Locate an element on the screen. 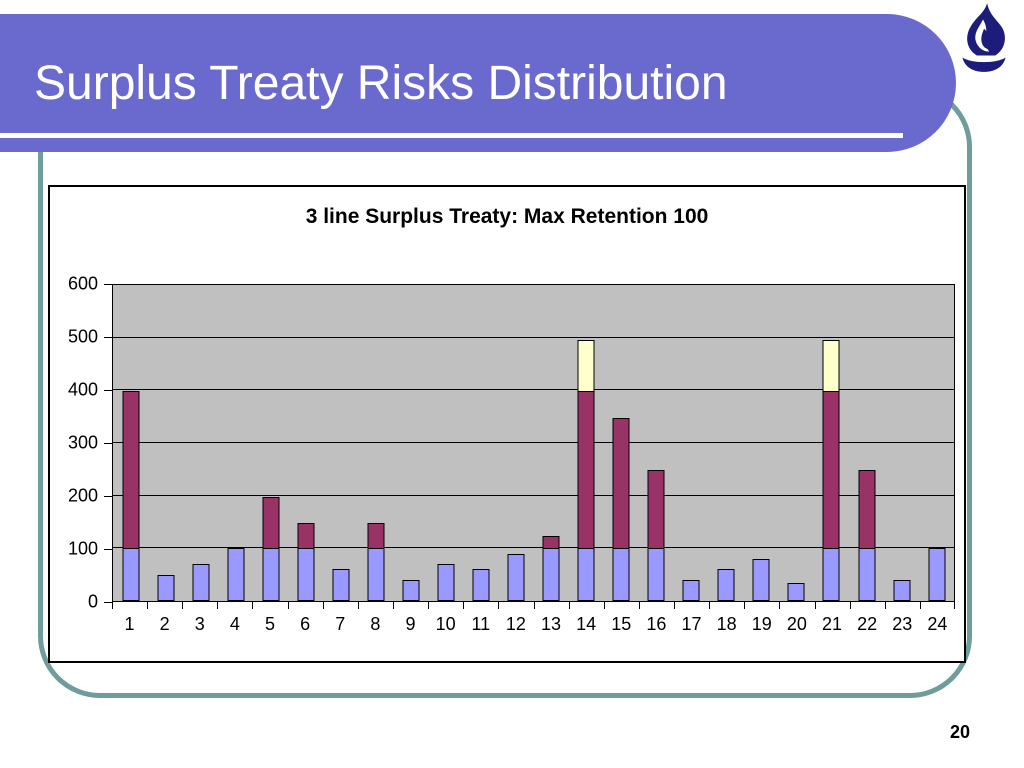 The height and width of the screenshot is (768, 1024). x-tick-label: 5 is located at coordinates (270, 624).